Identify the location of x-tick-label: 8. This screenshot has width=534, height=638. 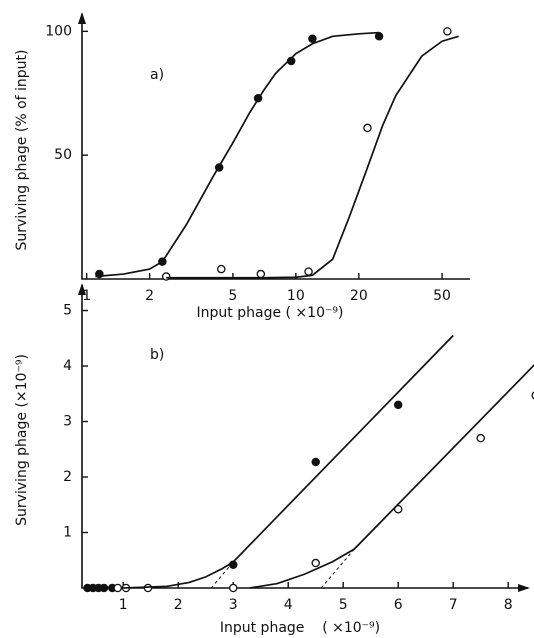
(508, 605).